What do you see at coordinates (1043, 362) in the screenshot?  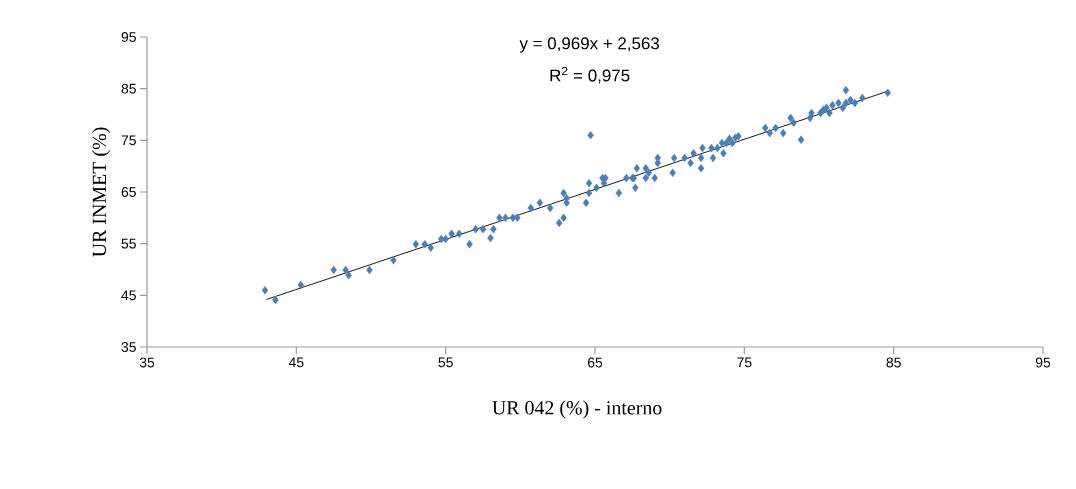 I see `x-tick-label: 95` at bounding box center [1043, 362].